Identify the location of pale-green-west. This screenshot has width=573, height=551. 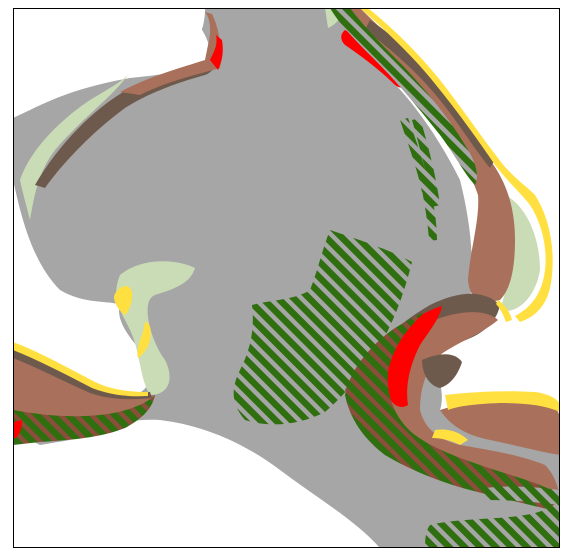
(155, 328).